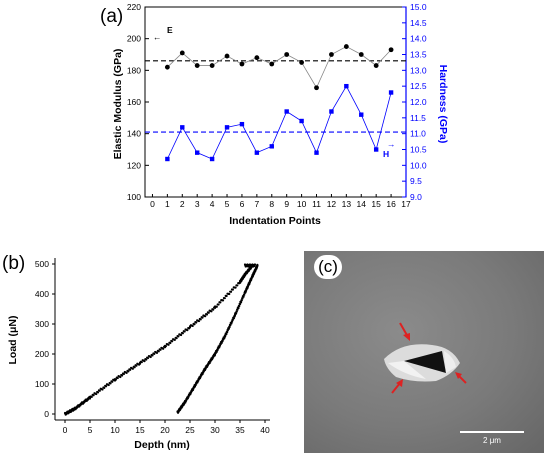 This screenshot has height=457, width=550. What do you see at coordinates (42, 354) in the screenshot?
I see `y-tick-label: 200` at bounding box center [42, 354].